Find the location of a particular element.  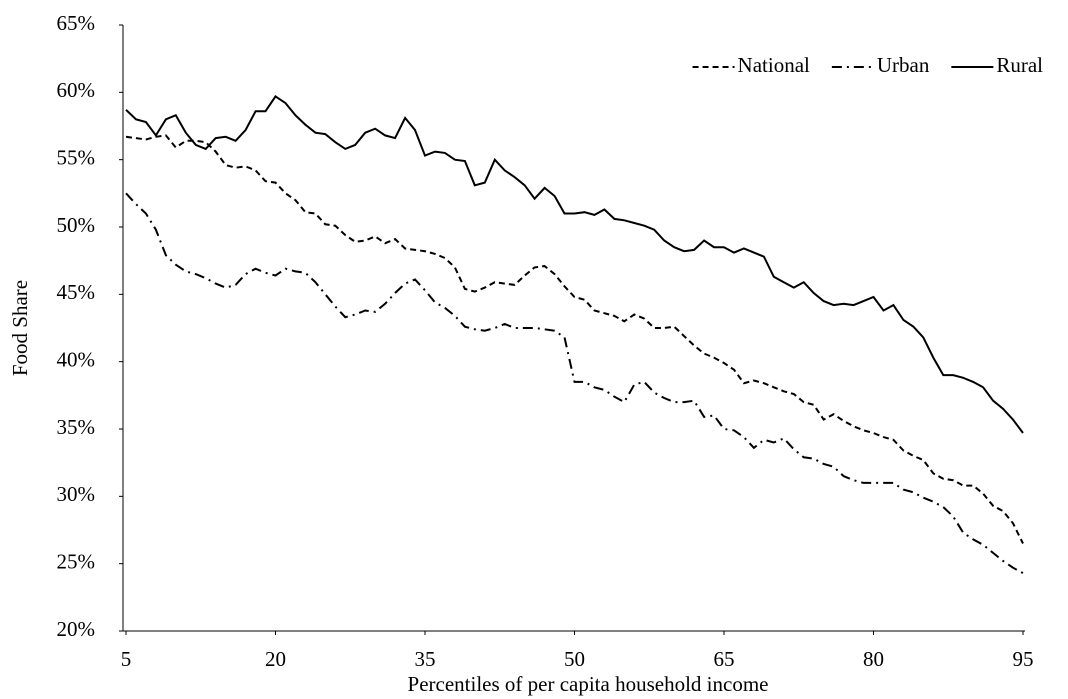

y-tick-label: 30% is located at coordinates (76, 494).